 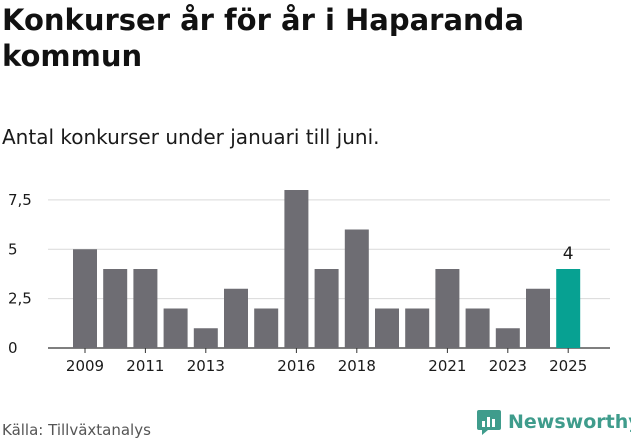 I want to click on x-tick-label: 2013, so click(x=206, y=366).